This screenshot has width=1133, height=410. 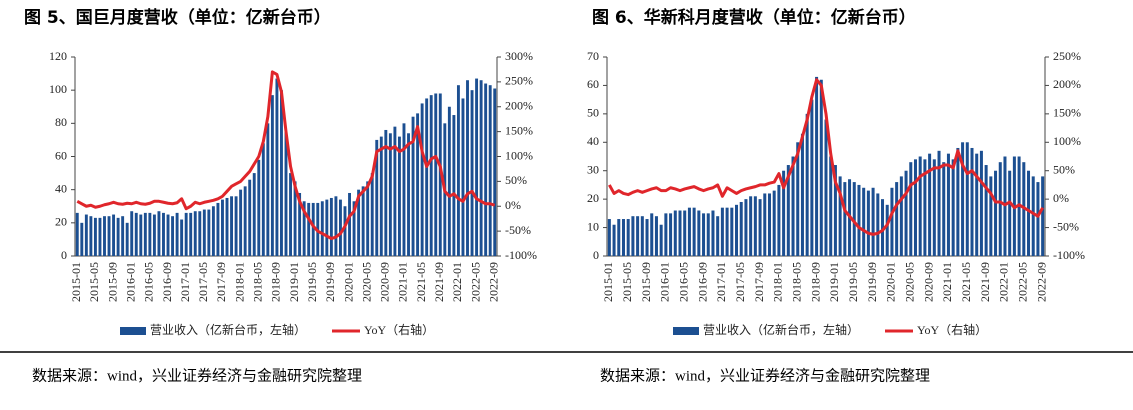 What do you see at coordinates (76, 282) in the screenshot?
I see `x-tick-label: 2015-01` at bounding box center [76, 282].